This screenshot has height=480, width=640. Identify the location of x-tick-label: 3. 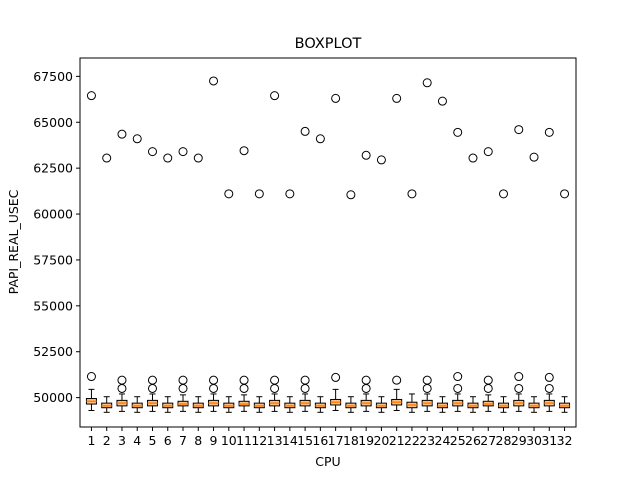
(122, 440).